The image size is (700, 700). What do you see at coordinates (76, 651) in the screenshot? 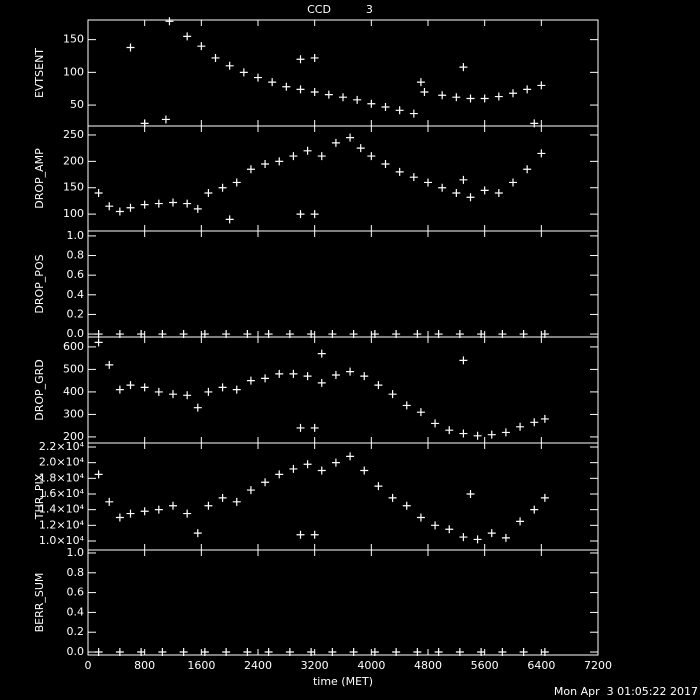
I see `y-tick-label: 0.0` at bounding box center [76, 651].